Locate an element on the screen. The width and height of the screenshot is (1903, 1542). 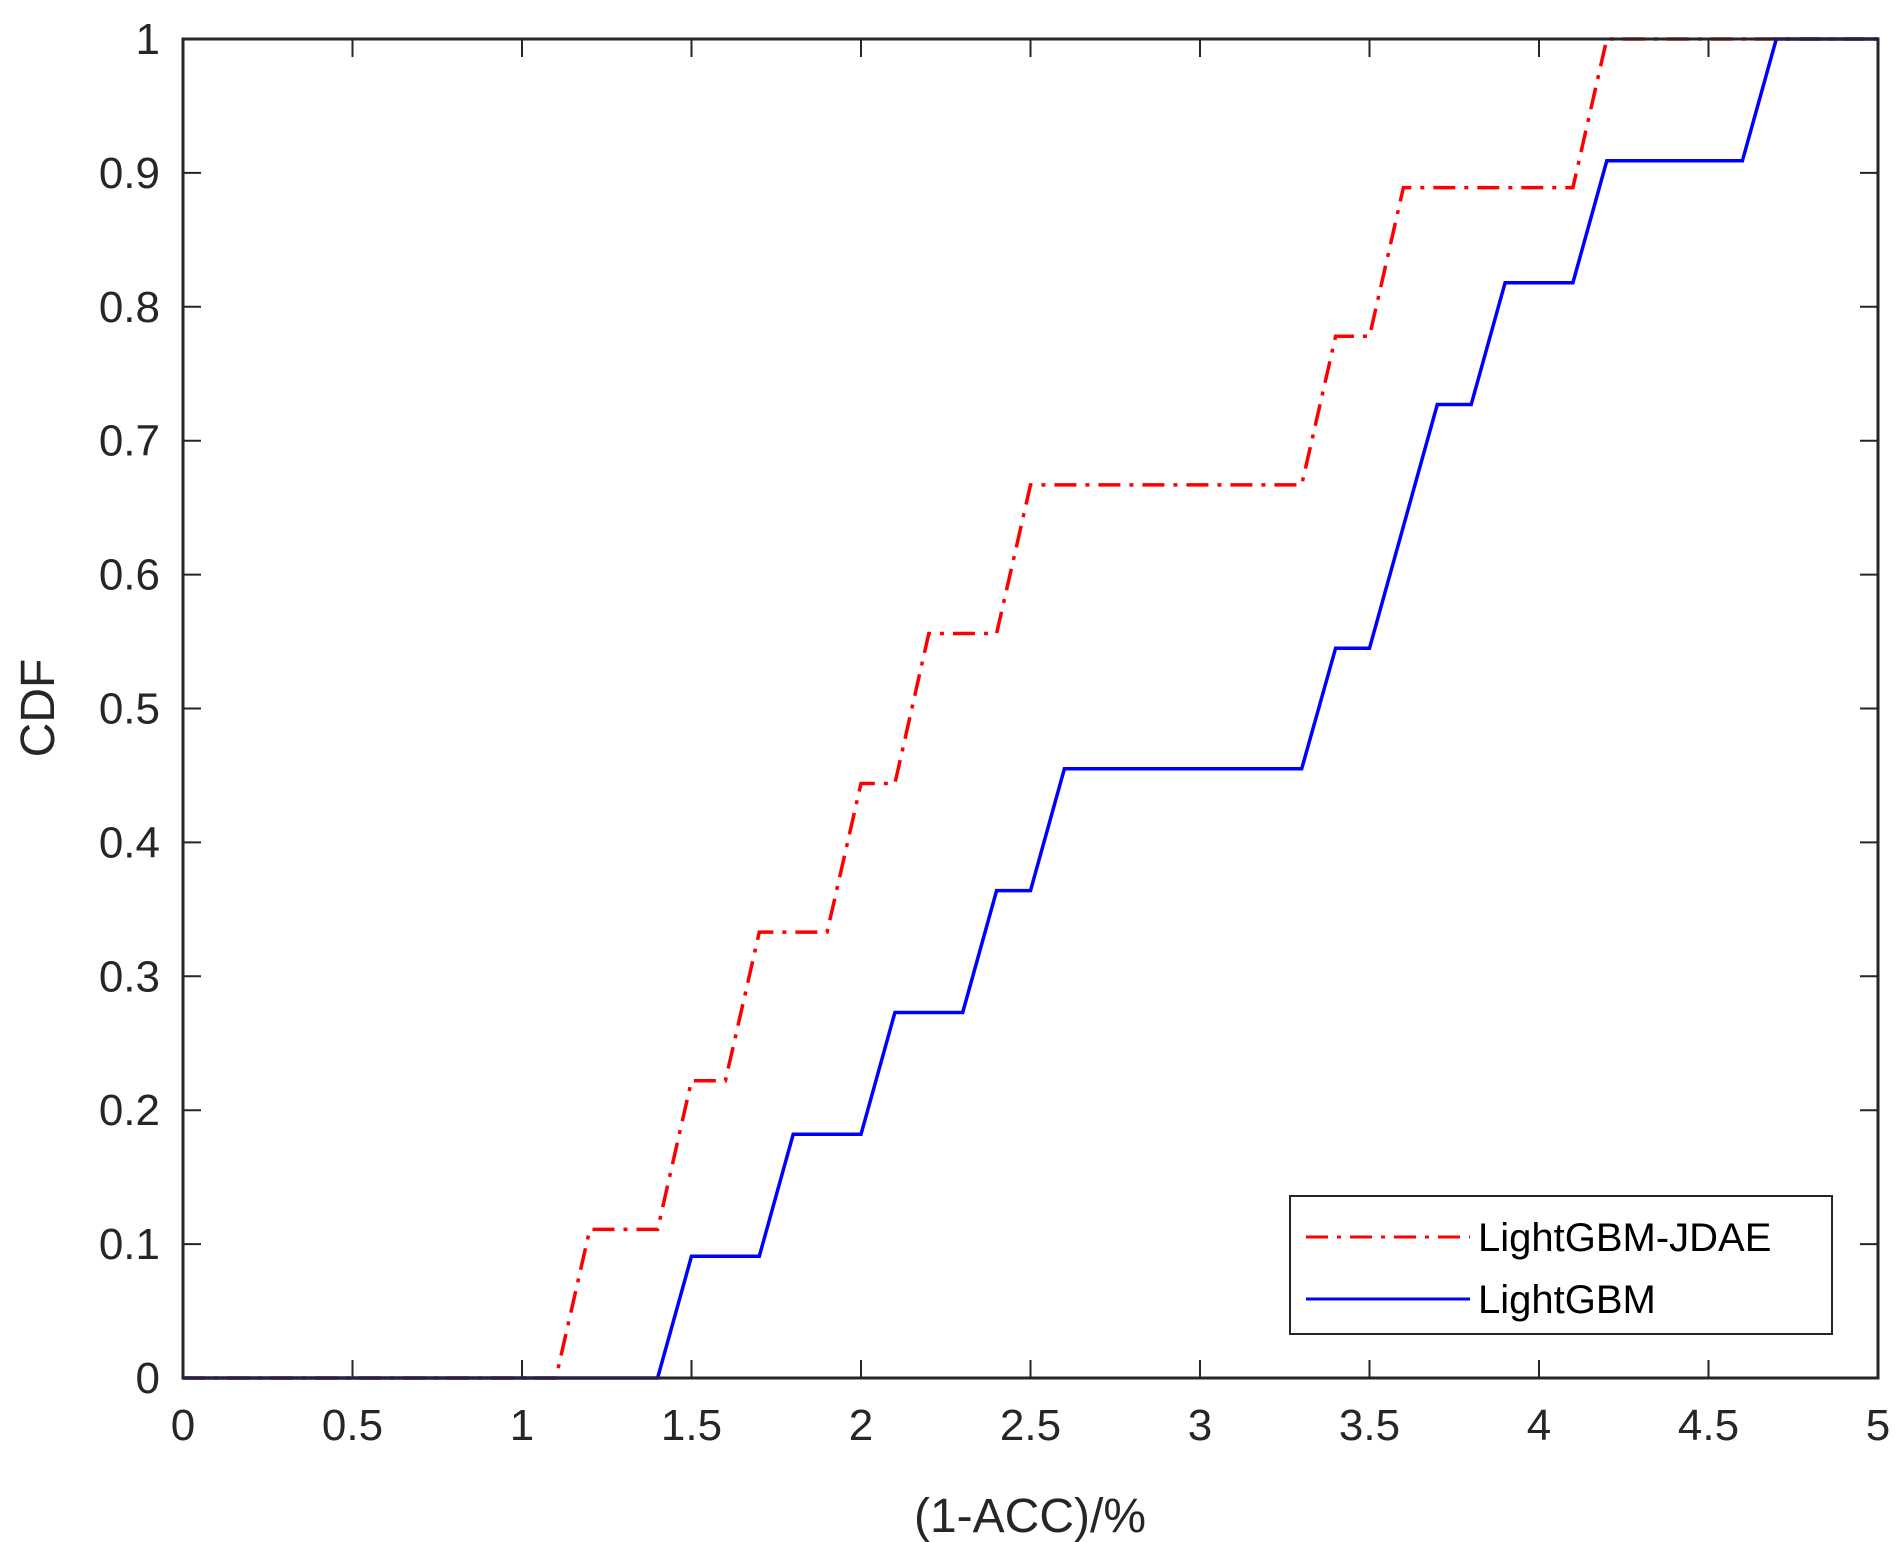
y-tick-labels: 0 0.1 0.2 0.3 0.4 0.5 0.6 0.7 0.8 0.9 1 is located at coordinates (129, 709).